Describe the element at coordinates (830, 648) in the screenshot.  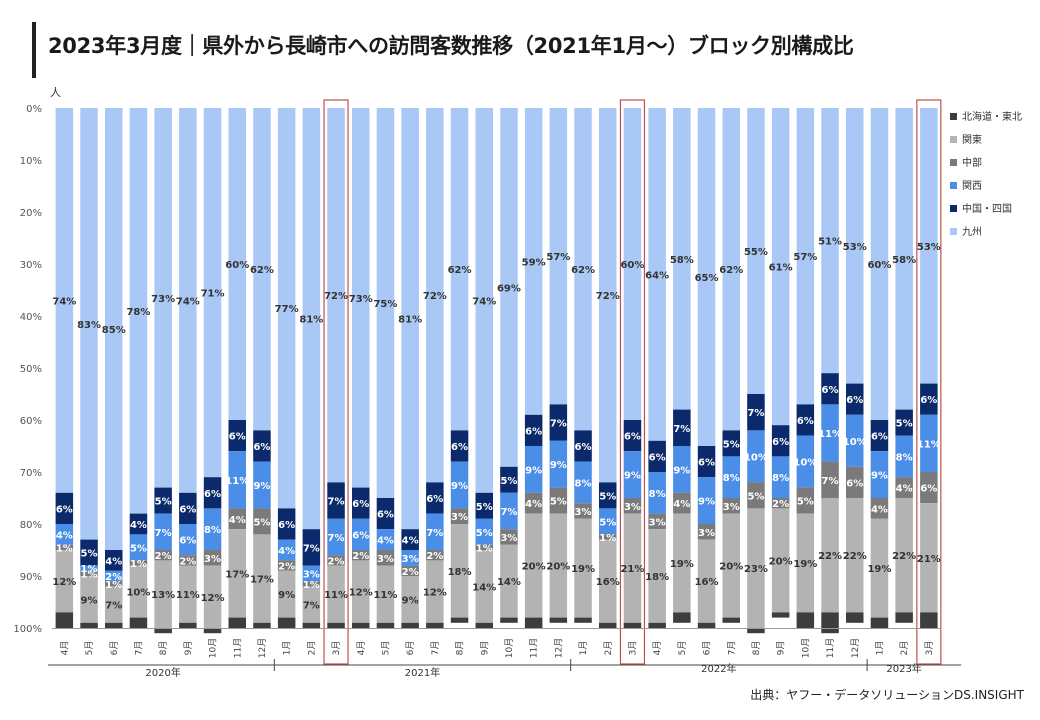
I see `x-tick-label: 11月` at that location.